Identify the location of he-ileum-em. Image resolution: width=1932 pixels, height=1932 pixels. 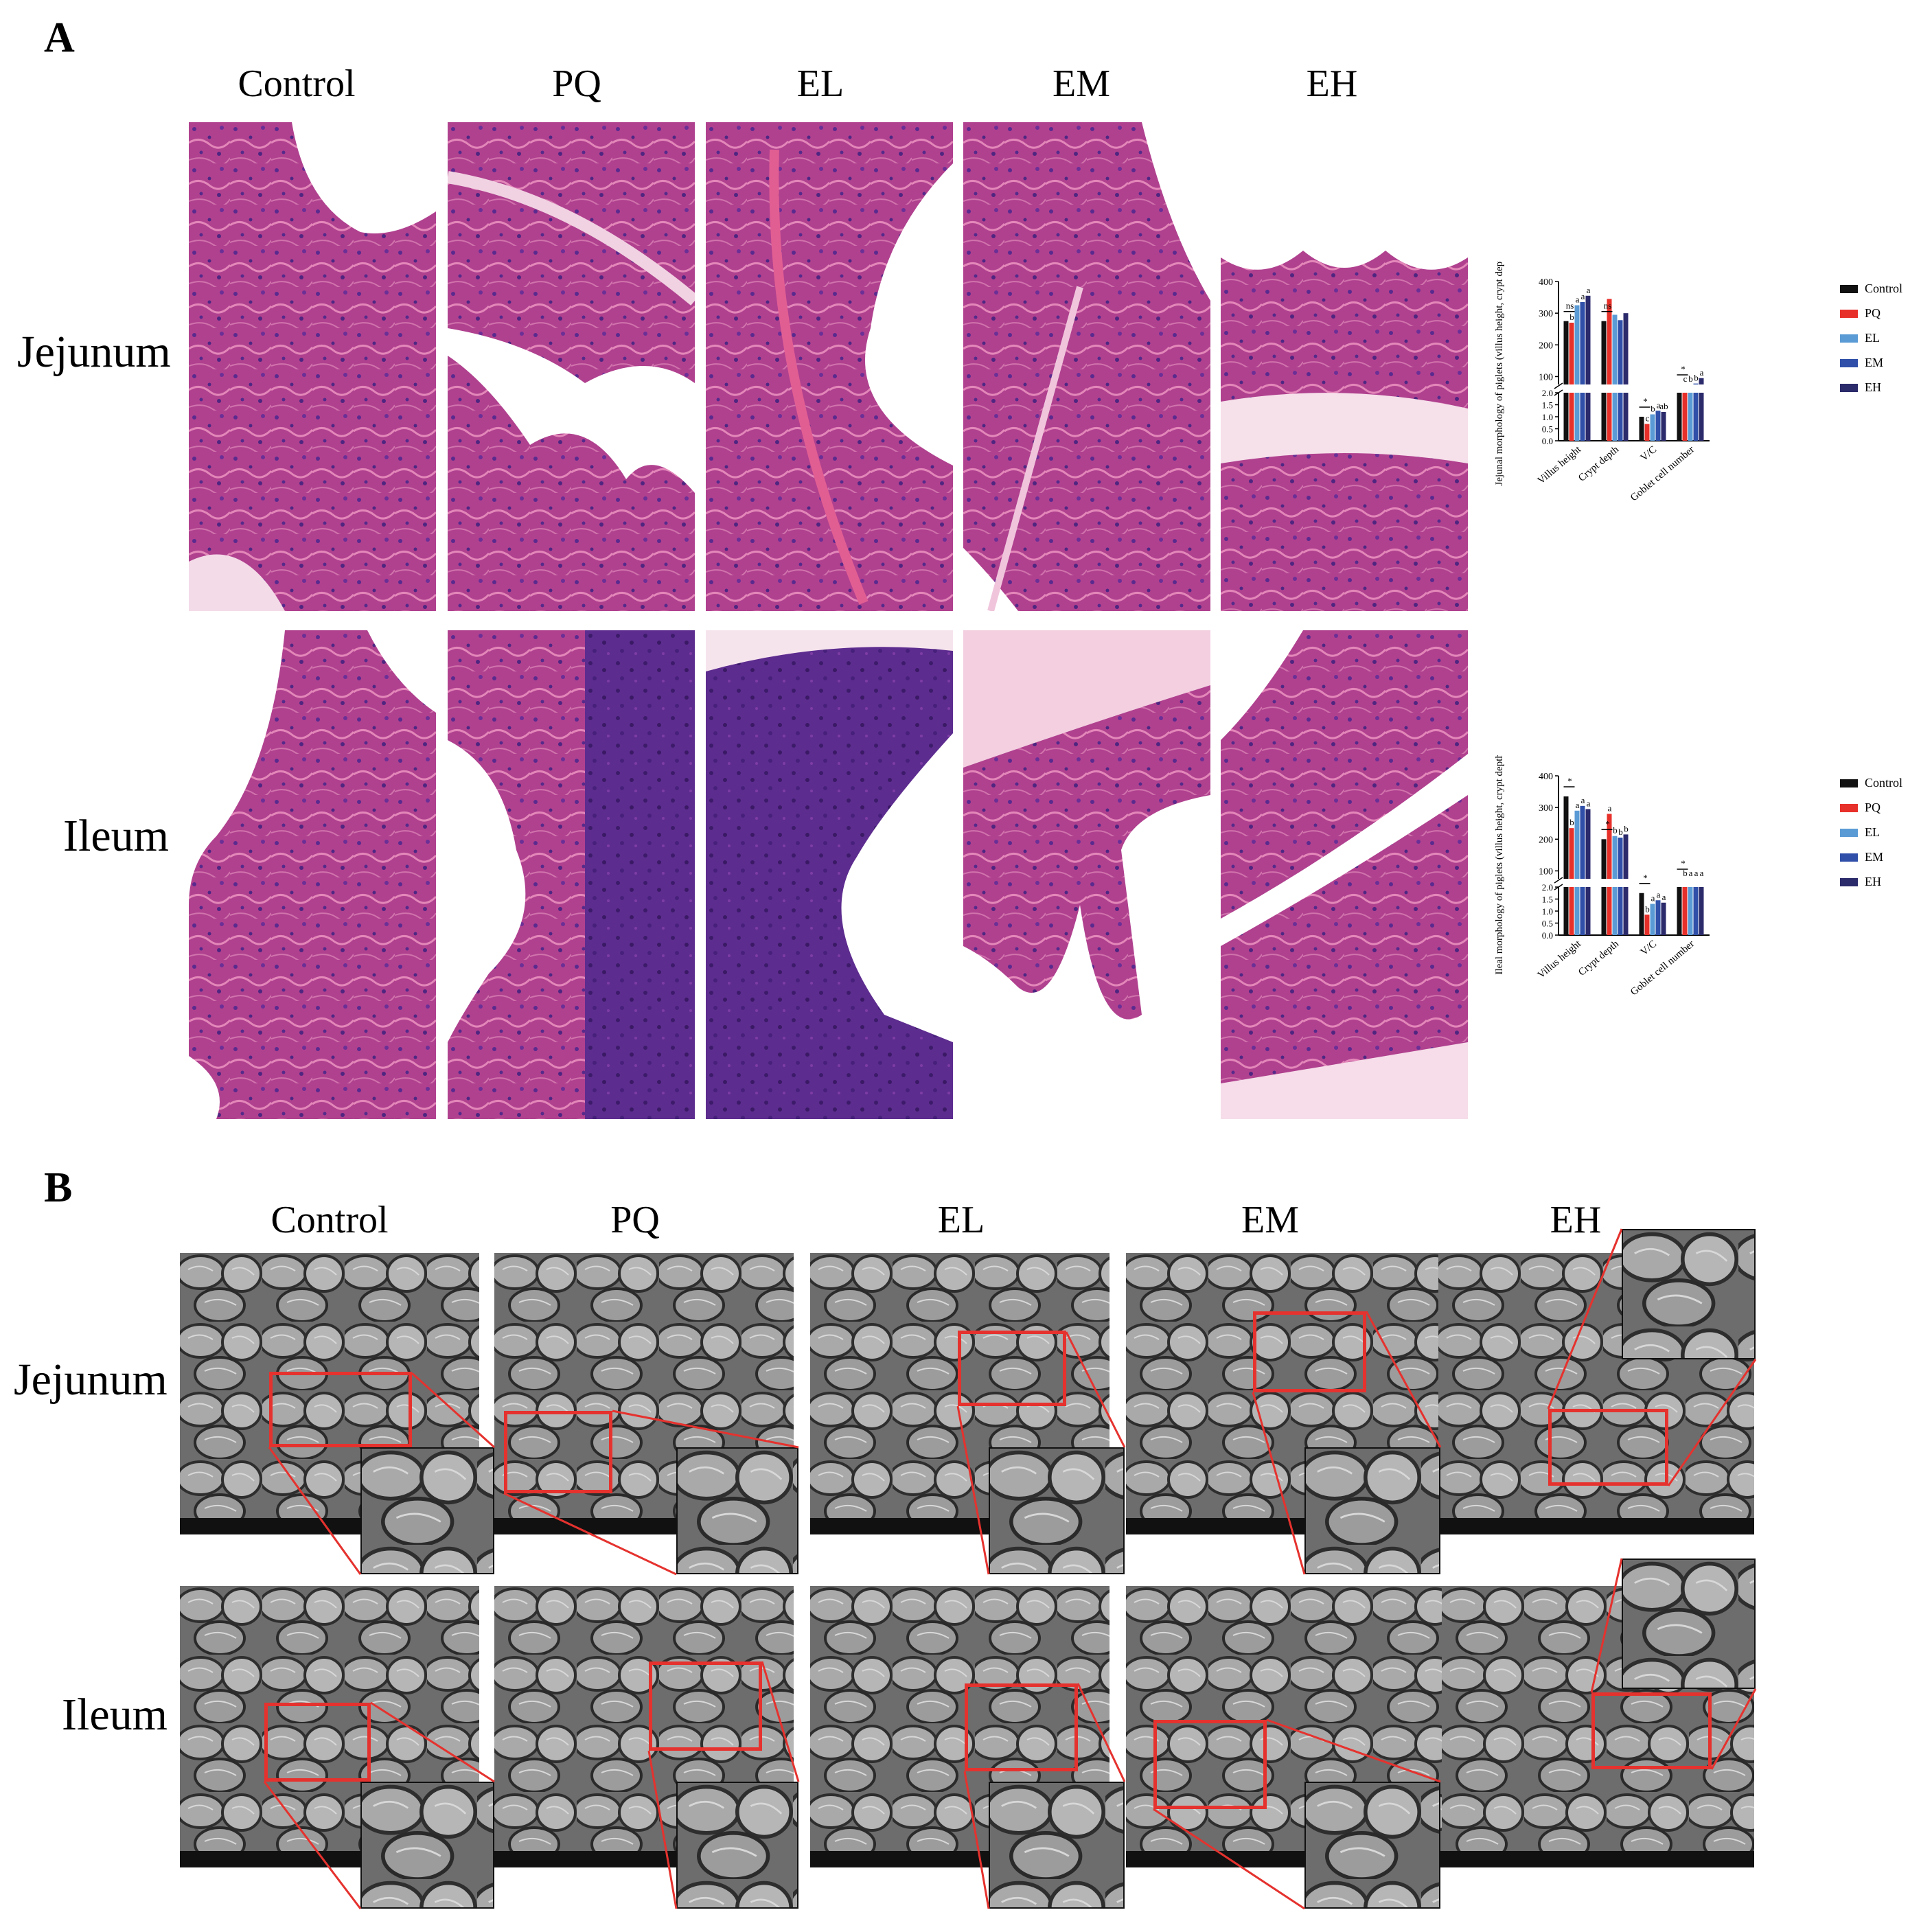
(1086, 874).